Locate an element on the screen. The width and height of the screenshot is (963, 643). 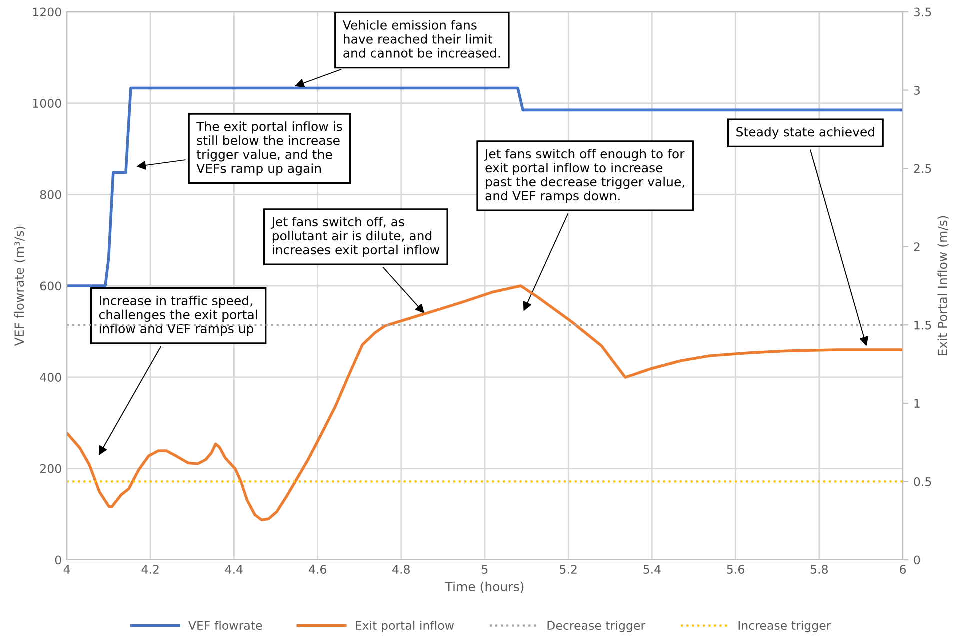
y-tick-label: 1000 is located at coordinates (47, 103).